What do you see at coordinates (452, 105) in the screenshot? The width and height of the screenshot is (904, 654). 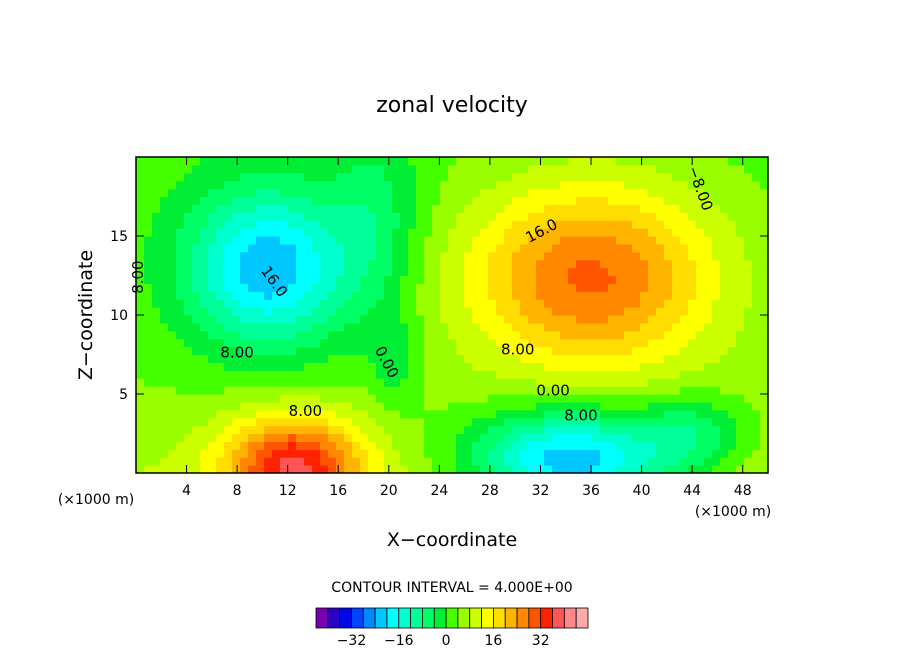 I see `chart-title: zonal velocity` at bounding box center [452, 105].